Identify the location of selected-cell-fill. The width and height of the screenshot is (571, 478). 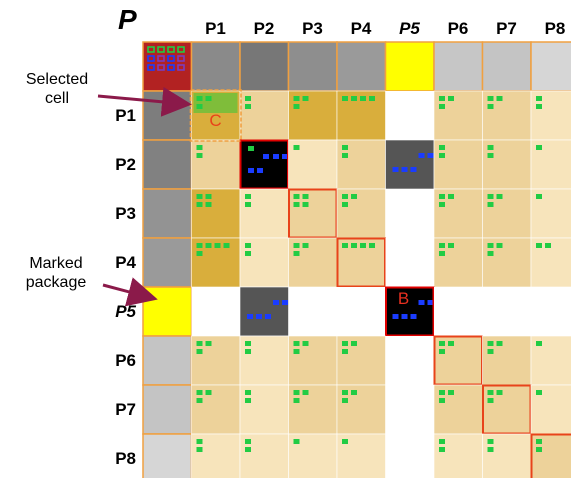
(215, 103).